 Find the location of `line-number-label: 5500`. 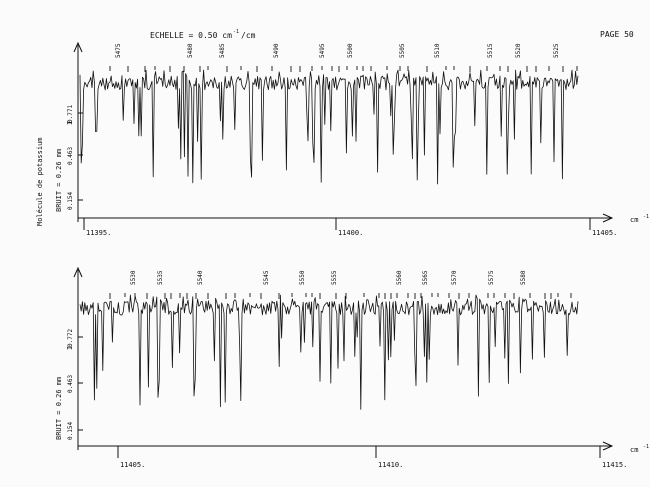

line-number-label: 5500 is located at coordinates (350, 50).